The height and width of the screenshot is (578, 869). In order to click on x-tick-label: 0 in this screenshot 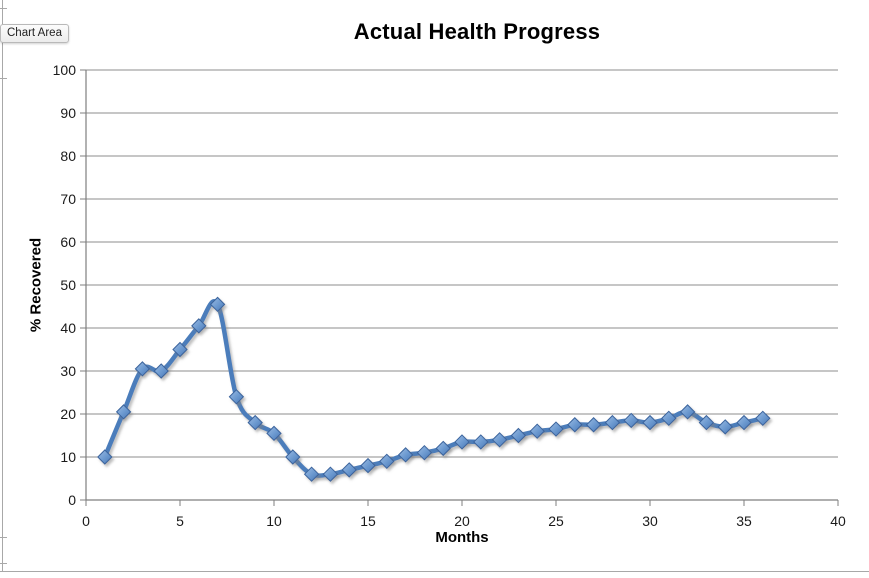, I will do `click(86, 521)`.